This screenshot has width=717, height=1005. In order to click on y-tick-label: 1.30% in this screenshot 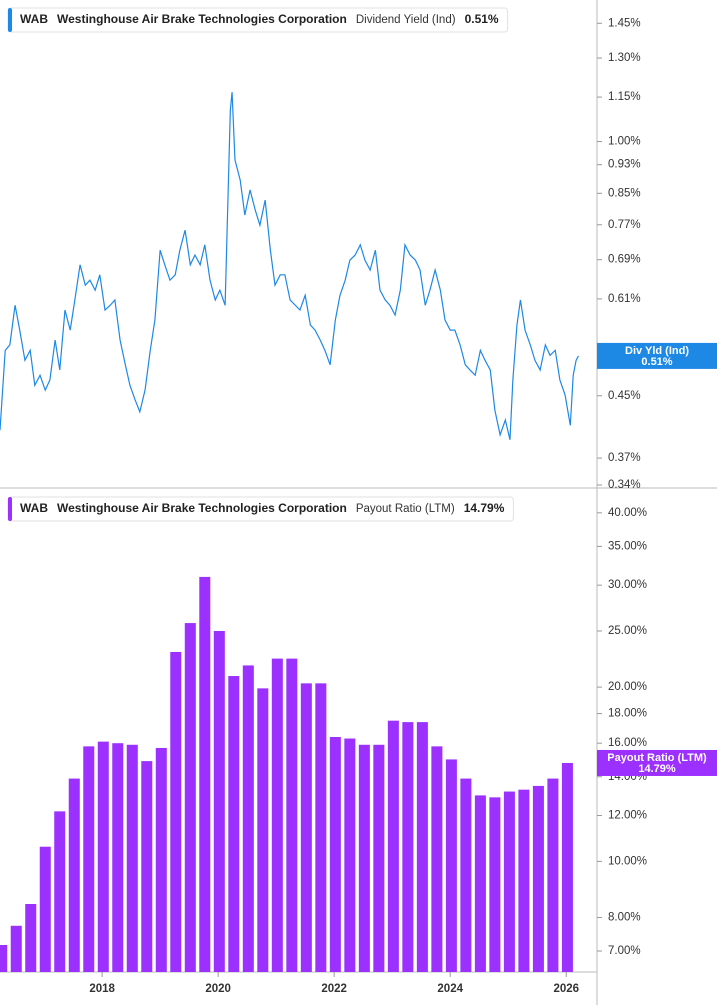, I will do `click(624, 58)`.